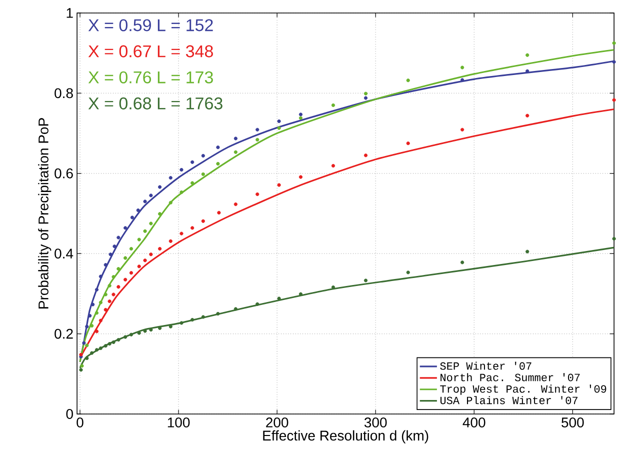 This screenshot has height=470, width=619. I want to click on y-tick-label: 0.2, so click(63, 333).